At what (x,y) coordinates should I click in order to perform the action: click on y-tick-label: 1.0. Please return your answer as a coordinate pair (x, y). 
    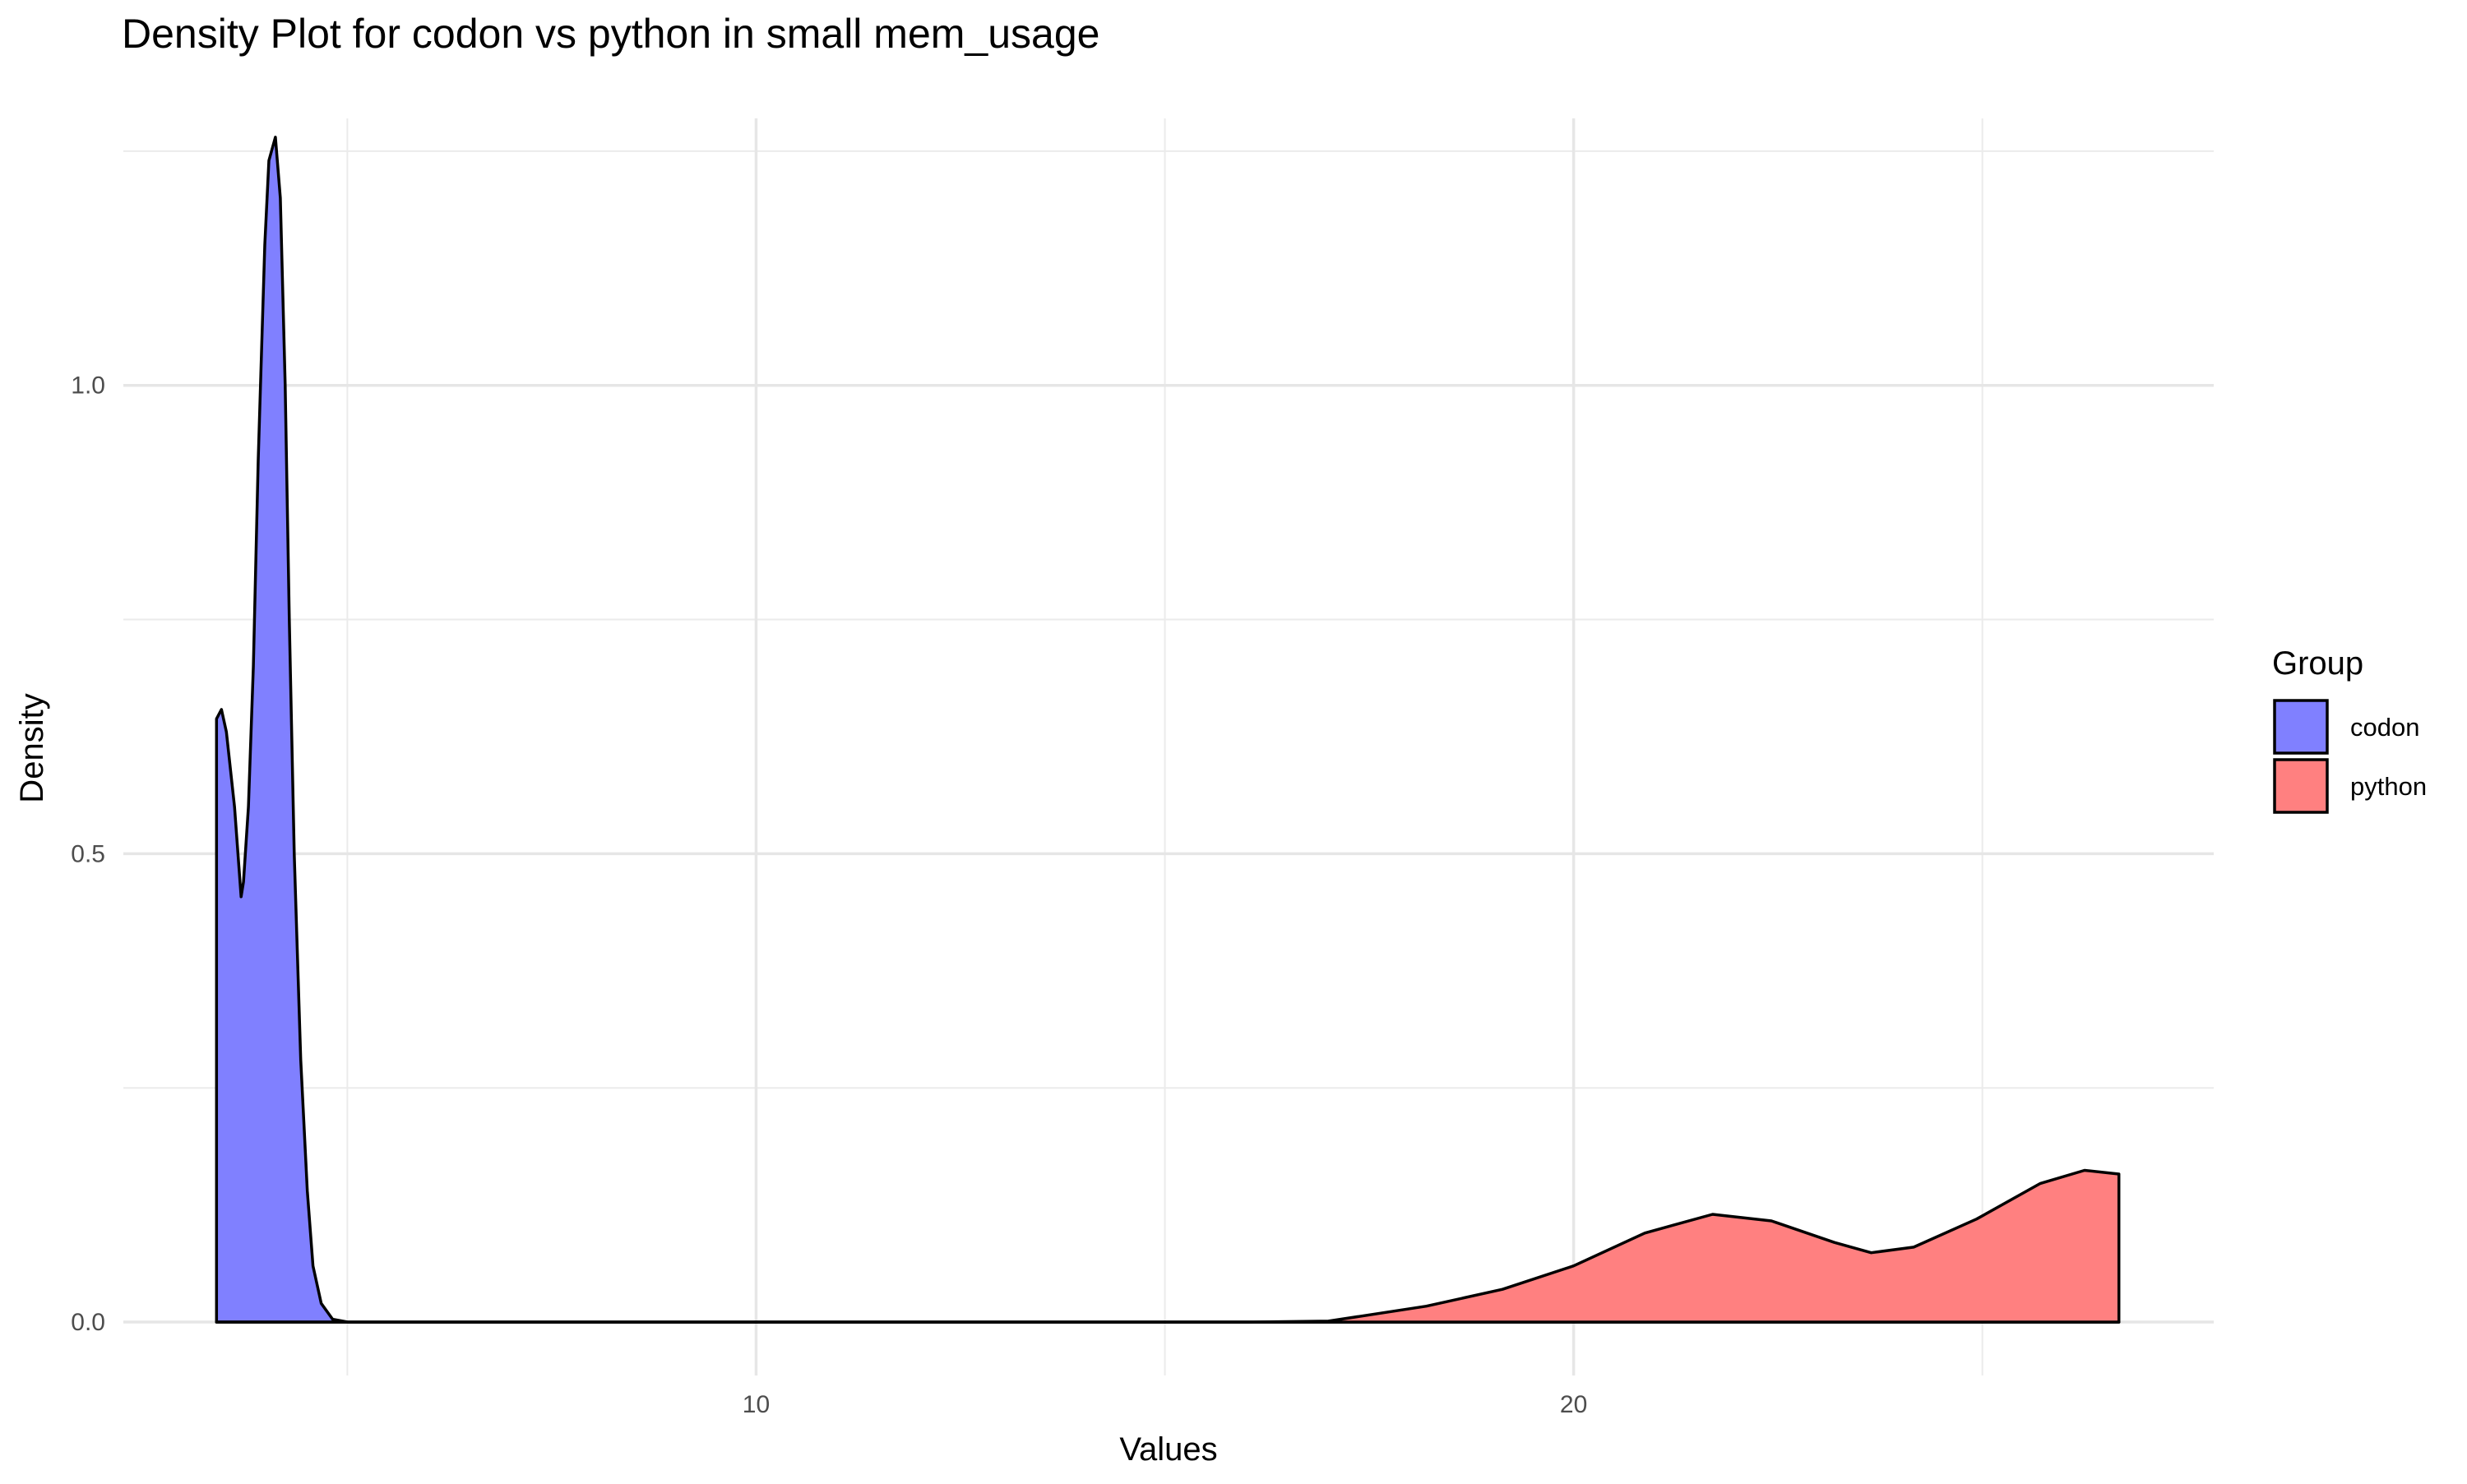
    Looking at the image, I should click on (88, 386).